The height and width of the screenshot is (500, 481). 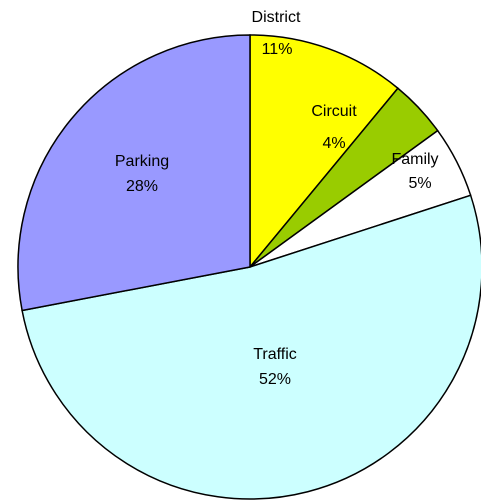 What do you see at coordinates (277, 49) in the screenshot?
I see `slice-value-label: 11%` at bounding box center [277, 49].